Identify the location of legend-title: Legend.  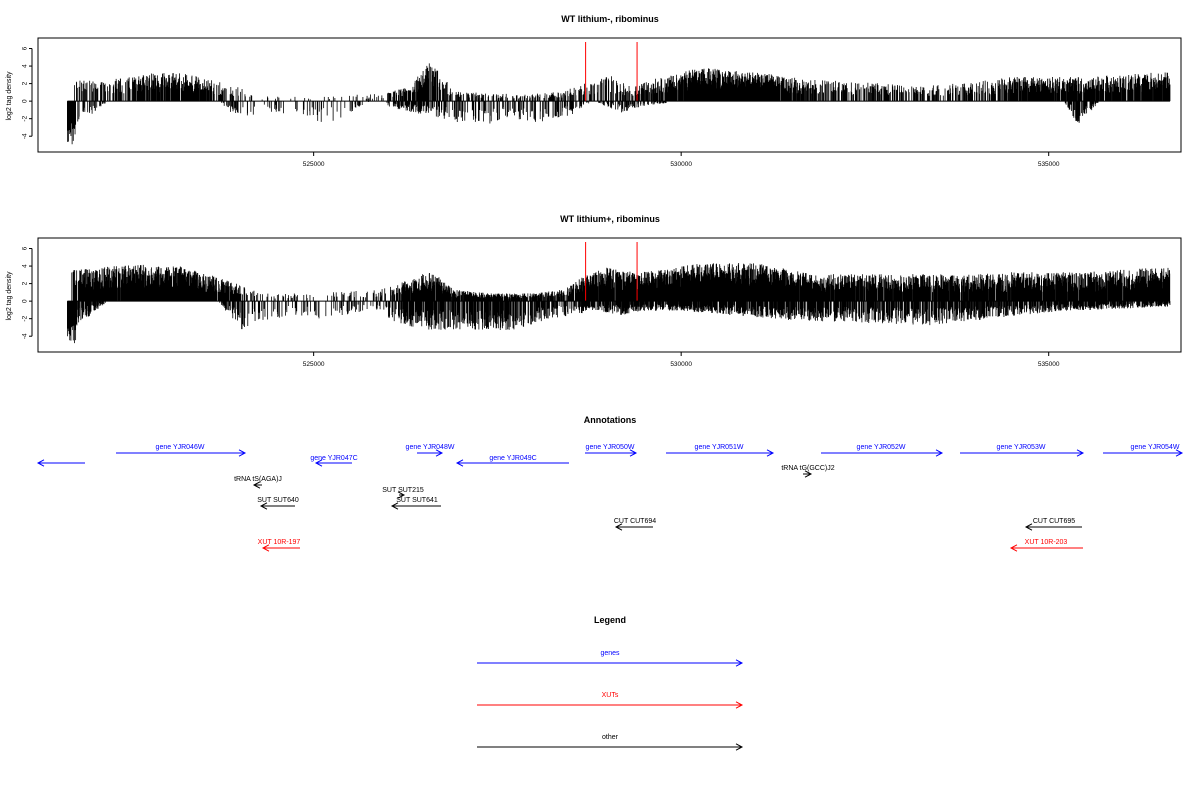
(610, 620).